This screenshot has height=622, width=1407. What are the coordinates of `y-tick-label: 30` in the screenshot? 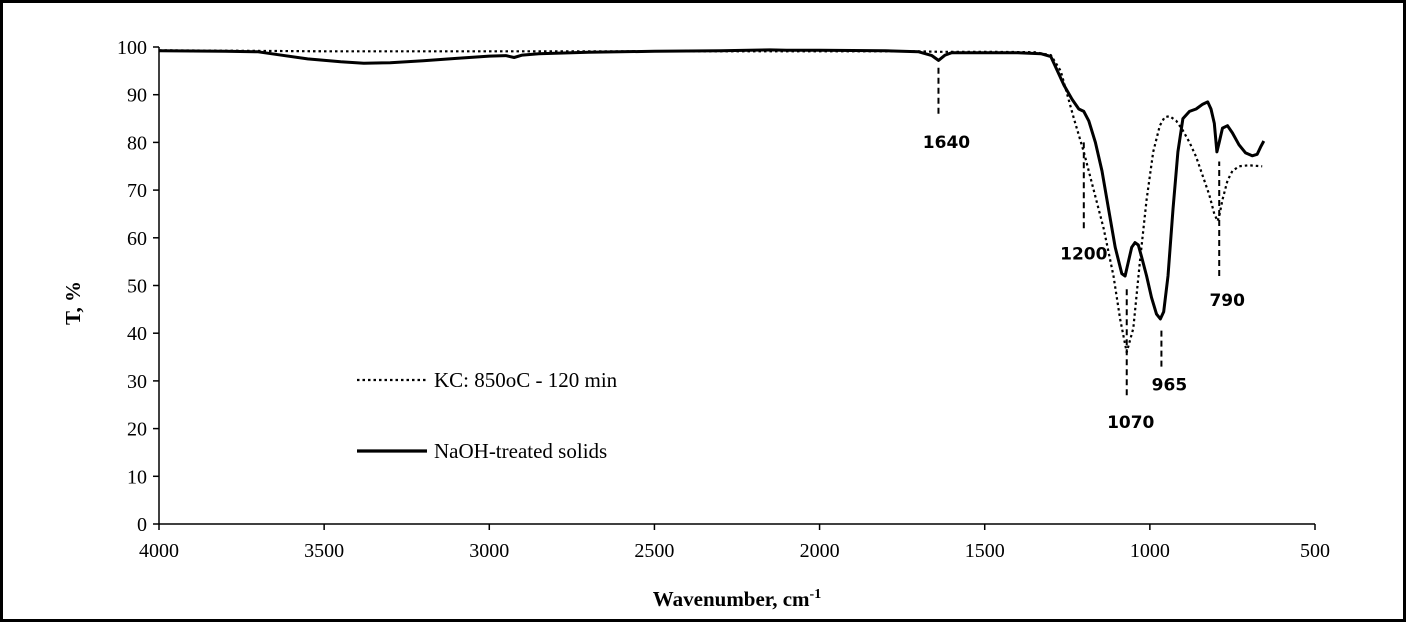 It's located at (137, 382).